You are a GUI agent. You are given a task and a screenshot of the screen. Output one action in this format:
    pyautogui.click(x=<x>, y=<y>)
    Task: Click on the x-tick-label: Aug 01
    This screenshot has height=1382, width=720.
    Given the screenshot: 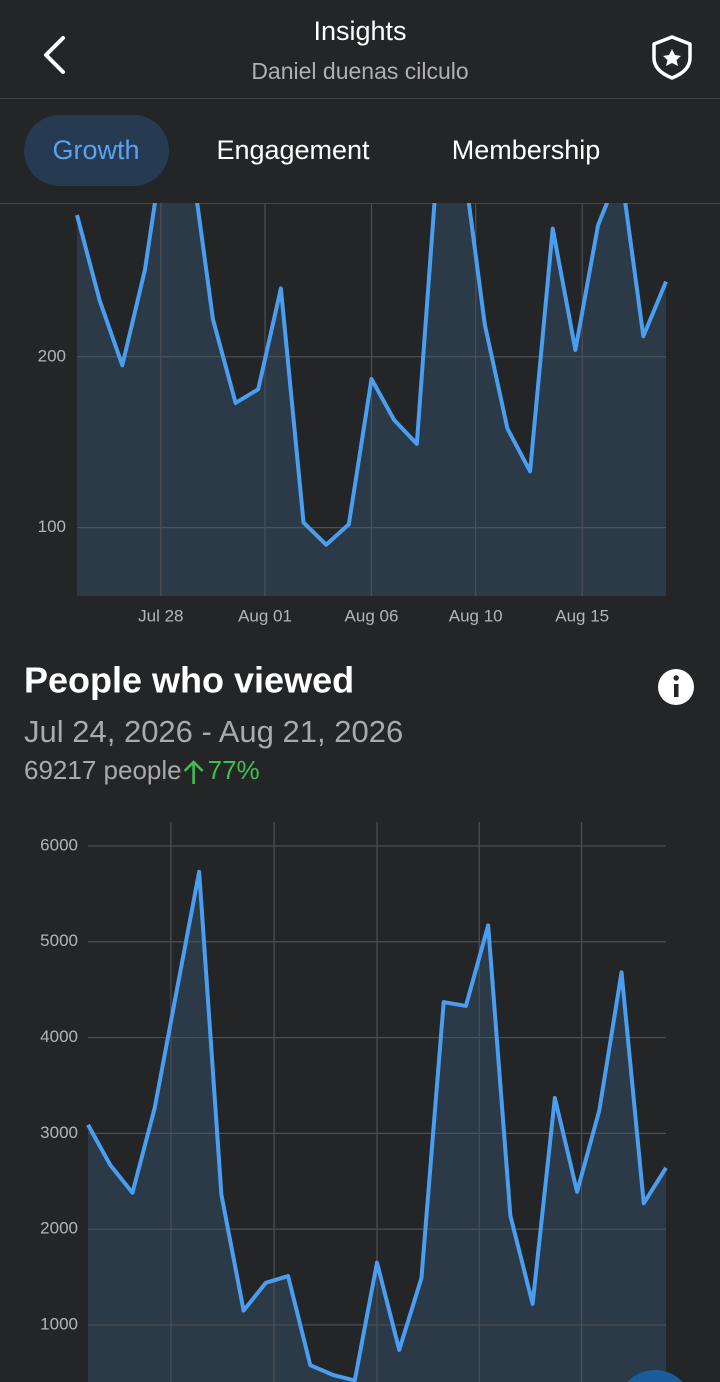 What is the action you would take?
    pyautogui.click(x=265, y=615)
    